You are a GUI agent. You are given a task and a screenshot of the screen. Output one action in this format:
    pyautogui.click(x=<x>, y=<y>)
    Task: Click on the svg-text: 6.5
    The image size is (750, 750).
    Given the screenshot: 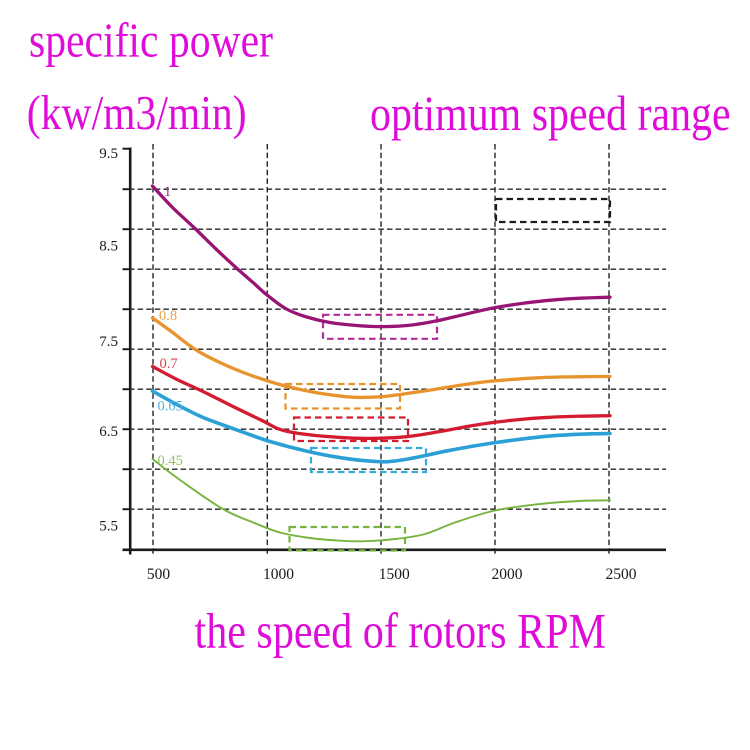 What is the action you would take?
    pyautogui.click(x=108, y=432)
    